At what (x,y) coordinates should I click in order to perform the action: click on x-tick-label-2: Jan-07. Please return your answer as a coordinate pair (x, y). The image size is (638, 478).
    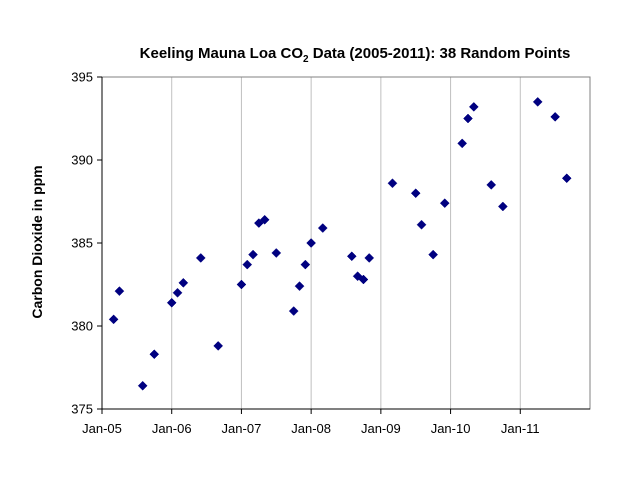
    Looking at the image, I should click on (242, 428).